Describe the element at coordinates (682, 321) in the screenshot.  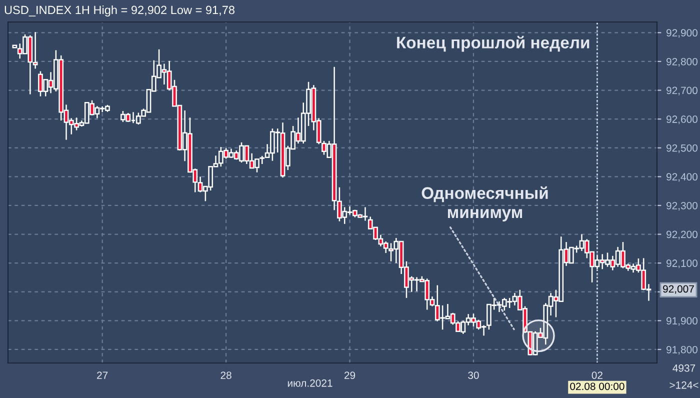
I see `y-tick-label: 91,900` at that location.